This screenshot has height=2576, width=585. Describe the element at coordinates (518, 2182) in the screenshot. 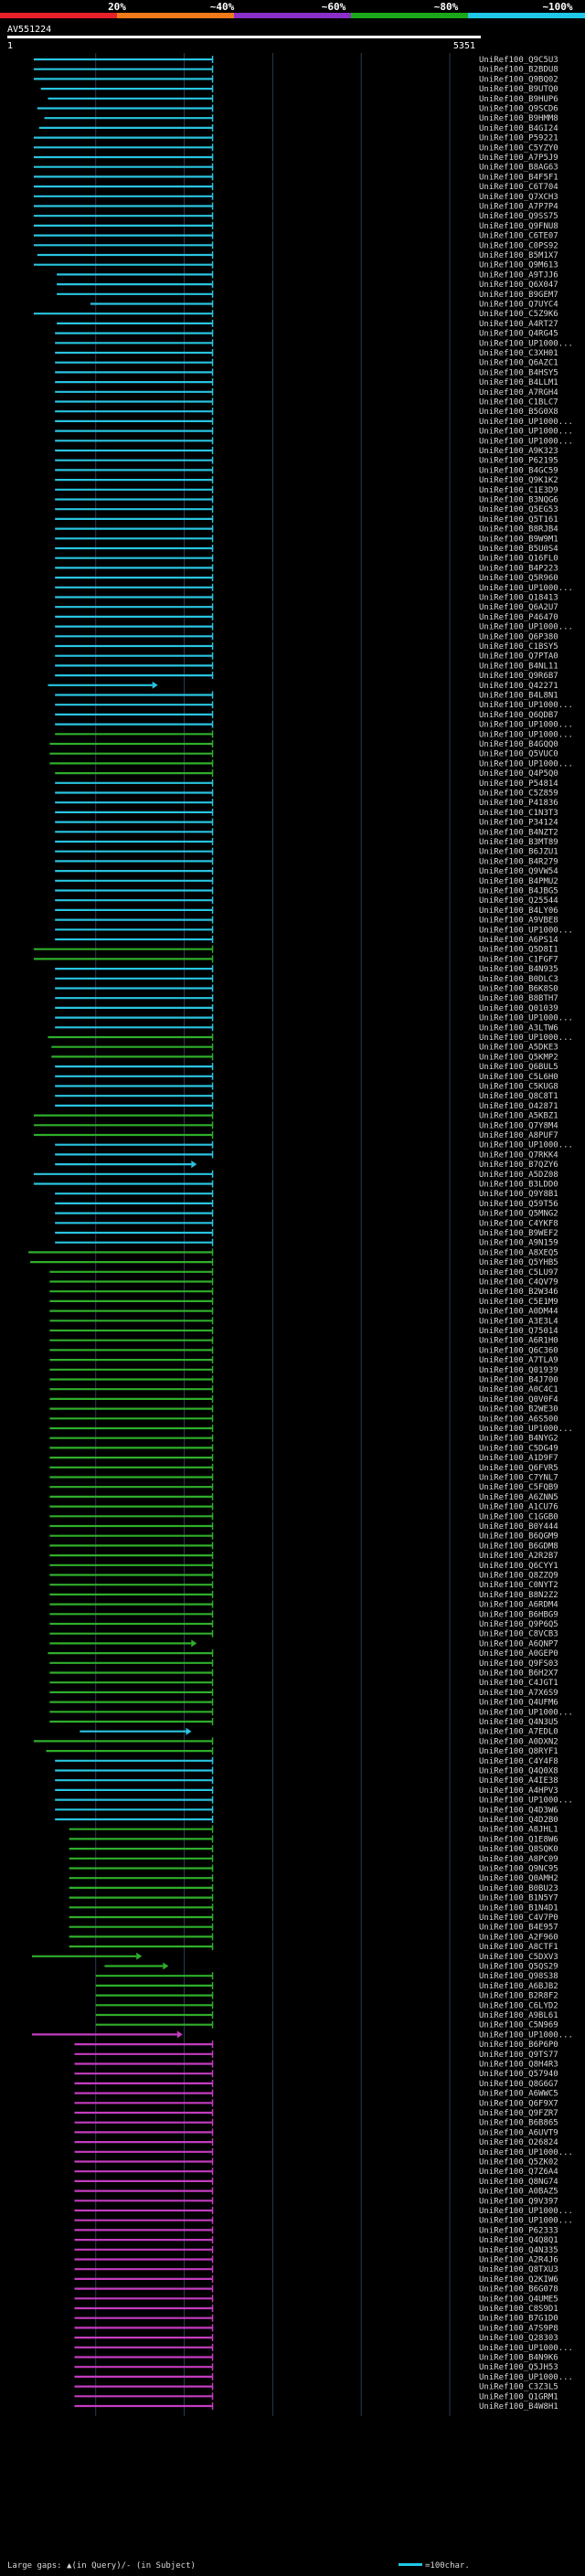

I see `hit-label: UniRef100_Q8NG74` at that location.